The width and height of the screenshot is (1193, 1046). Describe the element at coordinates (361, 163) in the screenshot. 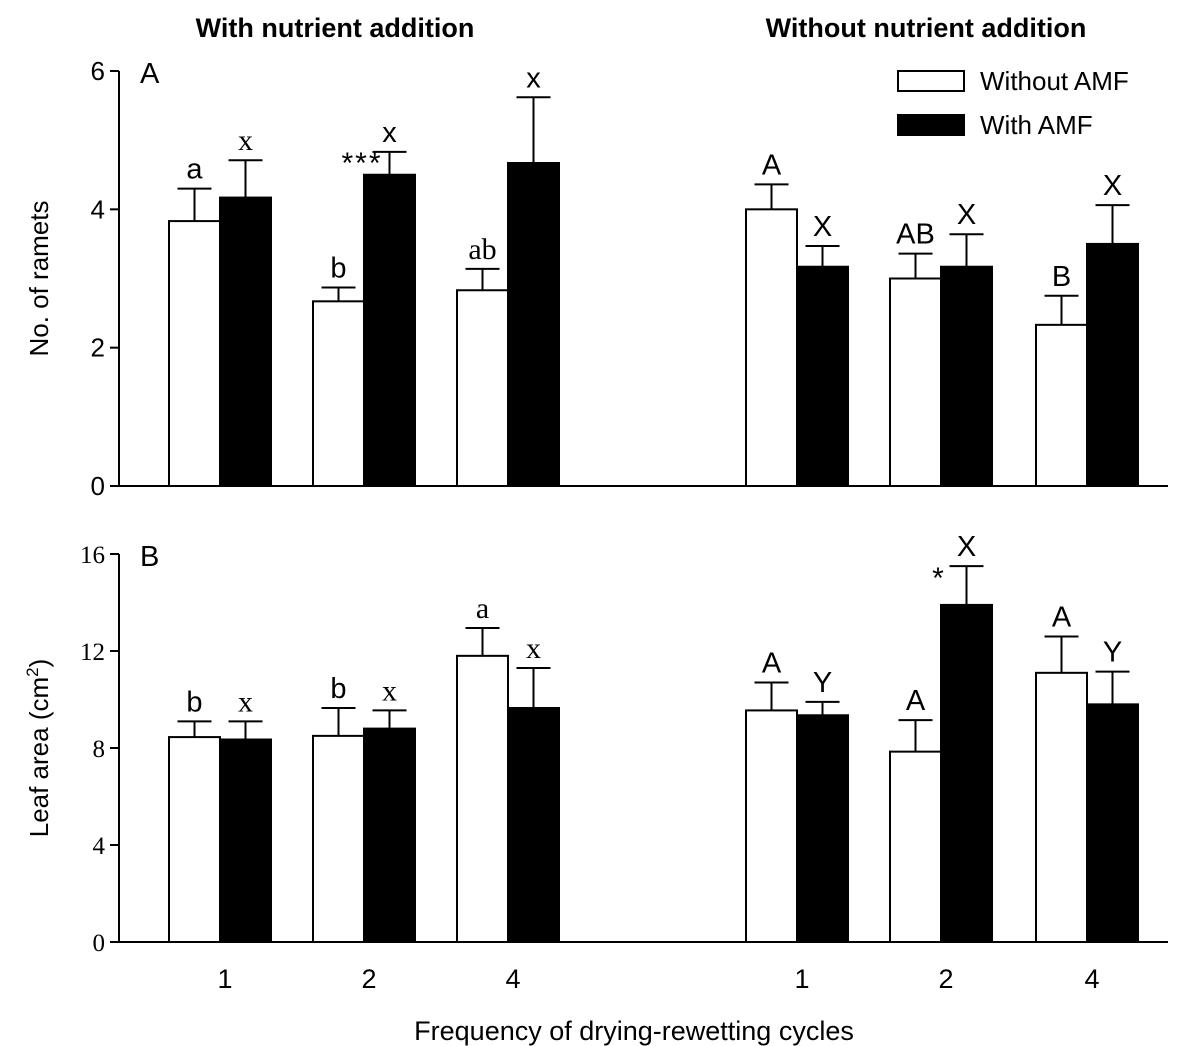

I see `significance-asterisks: ***` at that location.